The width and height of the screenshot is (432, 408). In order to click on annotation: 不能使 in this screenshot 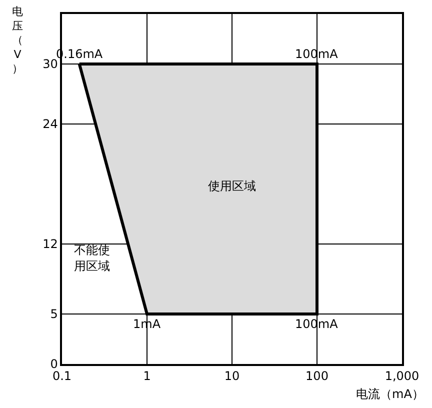, I will do `click(92, 250)`.